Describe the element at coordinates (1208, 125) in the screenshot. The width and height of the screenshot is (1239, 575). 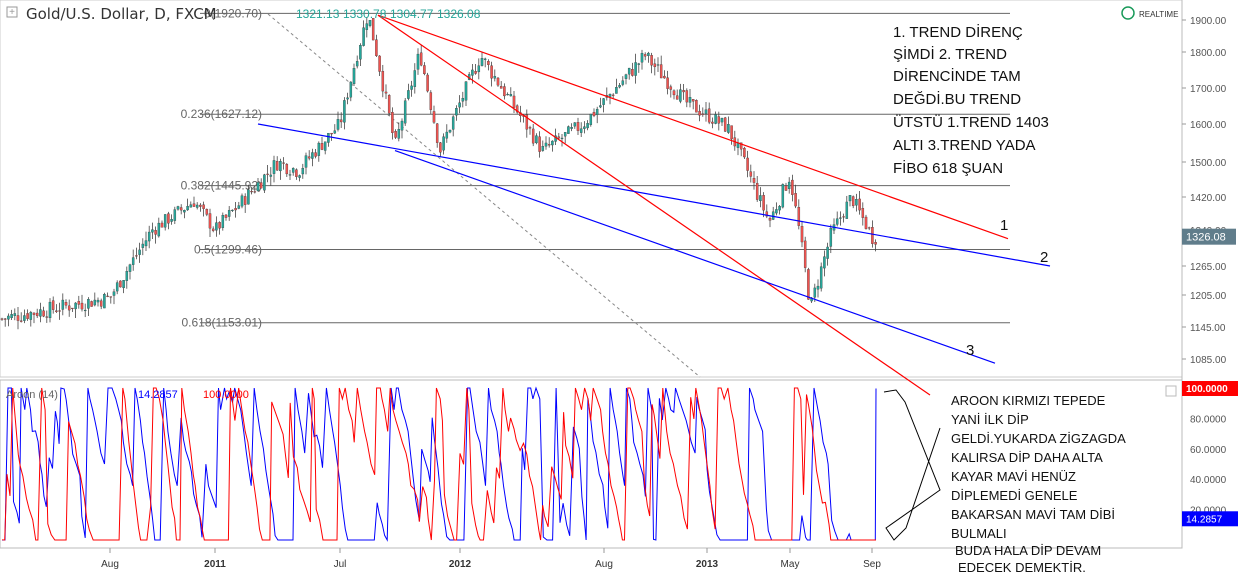
I see `y-tick-label: 1600.00` at that location.